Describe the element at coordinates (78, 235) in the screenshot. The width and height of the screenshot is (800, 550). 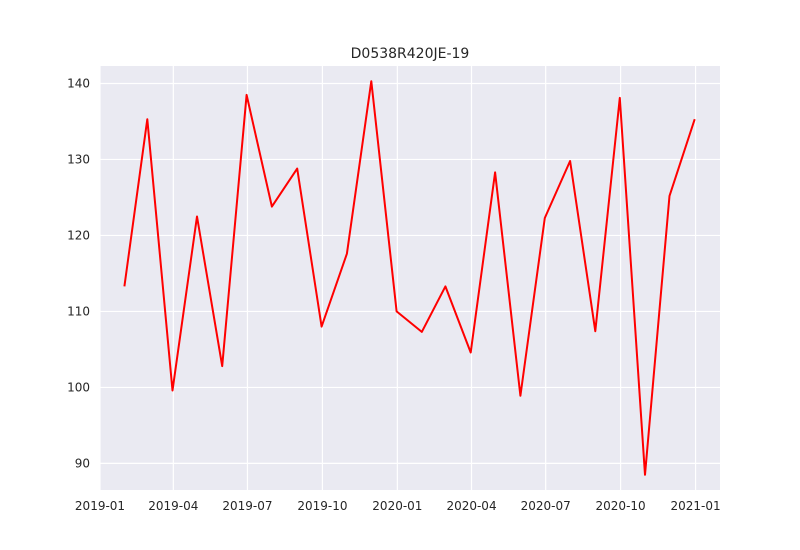
I see `y-tick-label: 120` at that location.